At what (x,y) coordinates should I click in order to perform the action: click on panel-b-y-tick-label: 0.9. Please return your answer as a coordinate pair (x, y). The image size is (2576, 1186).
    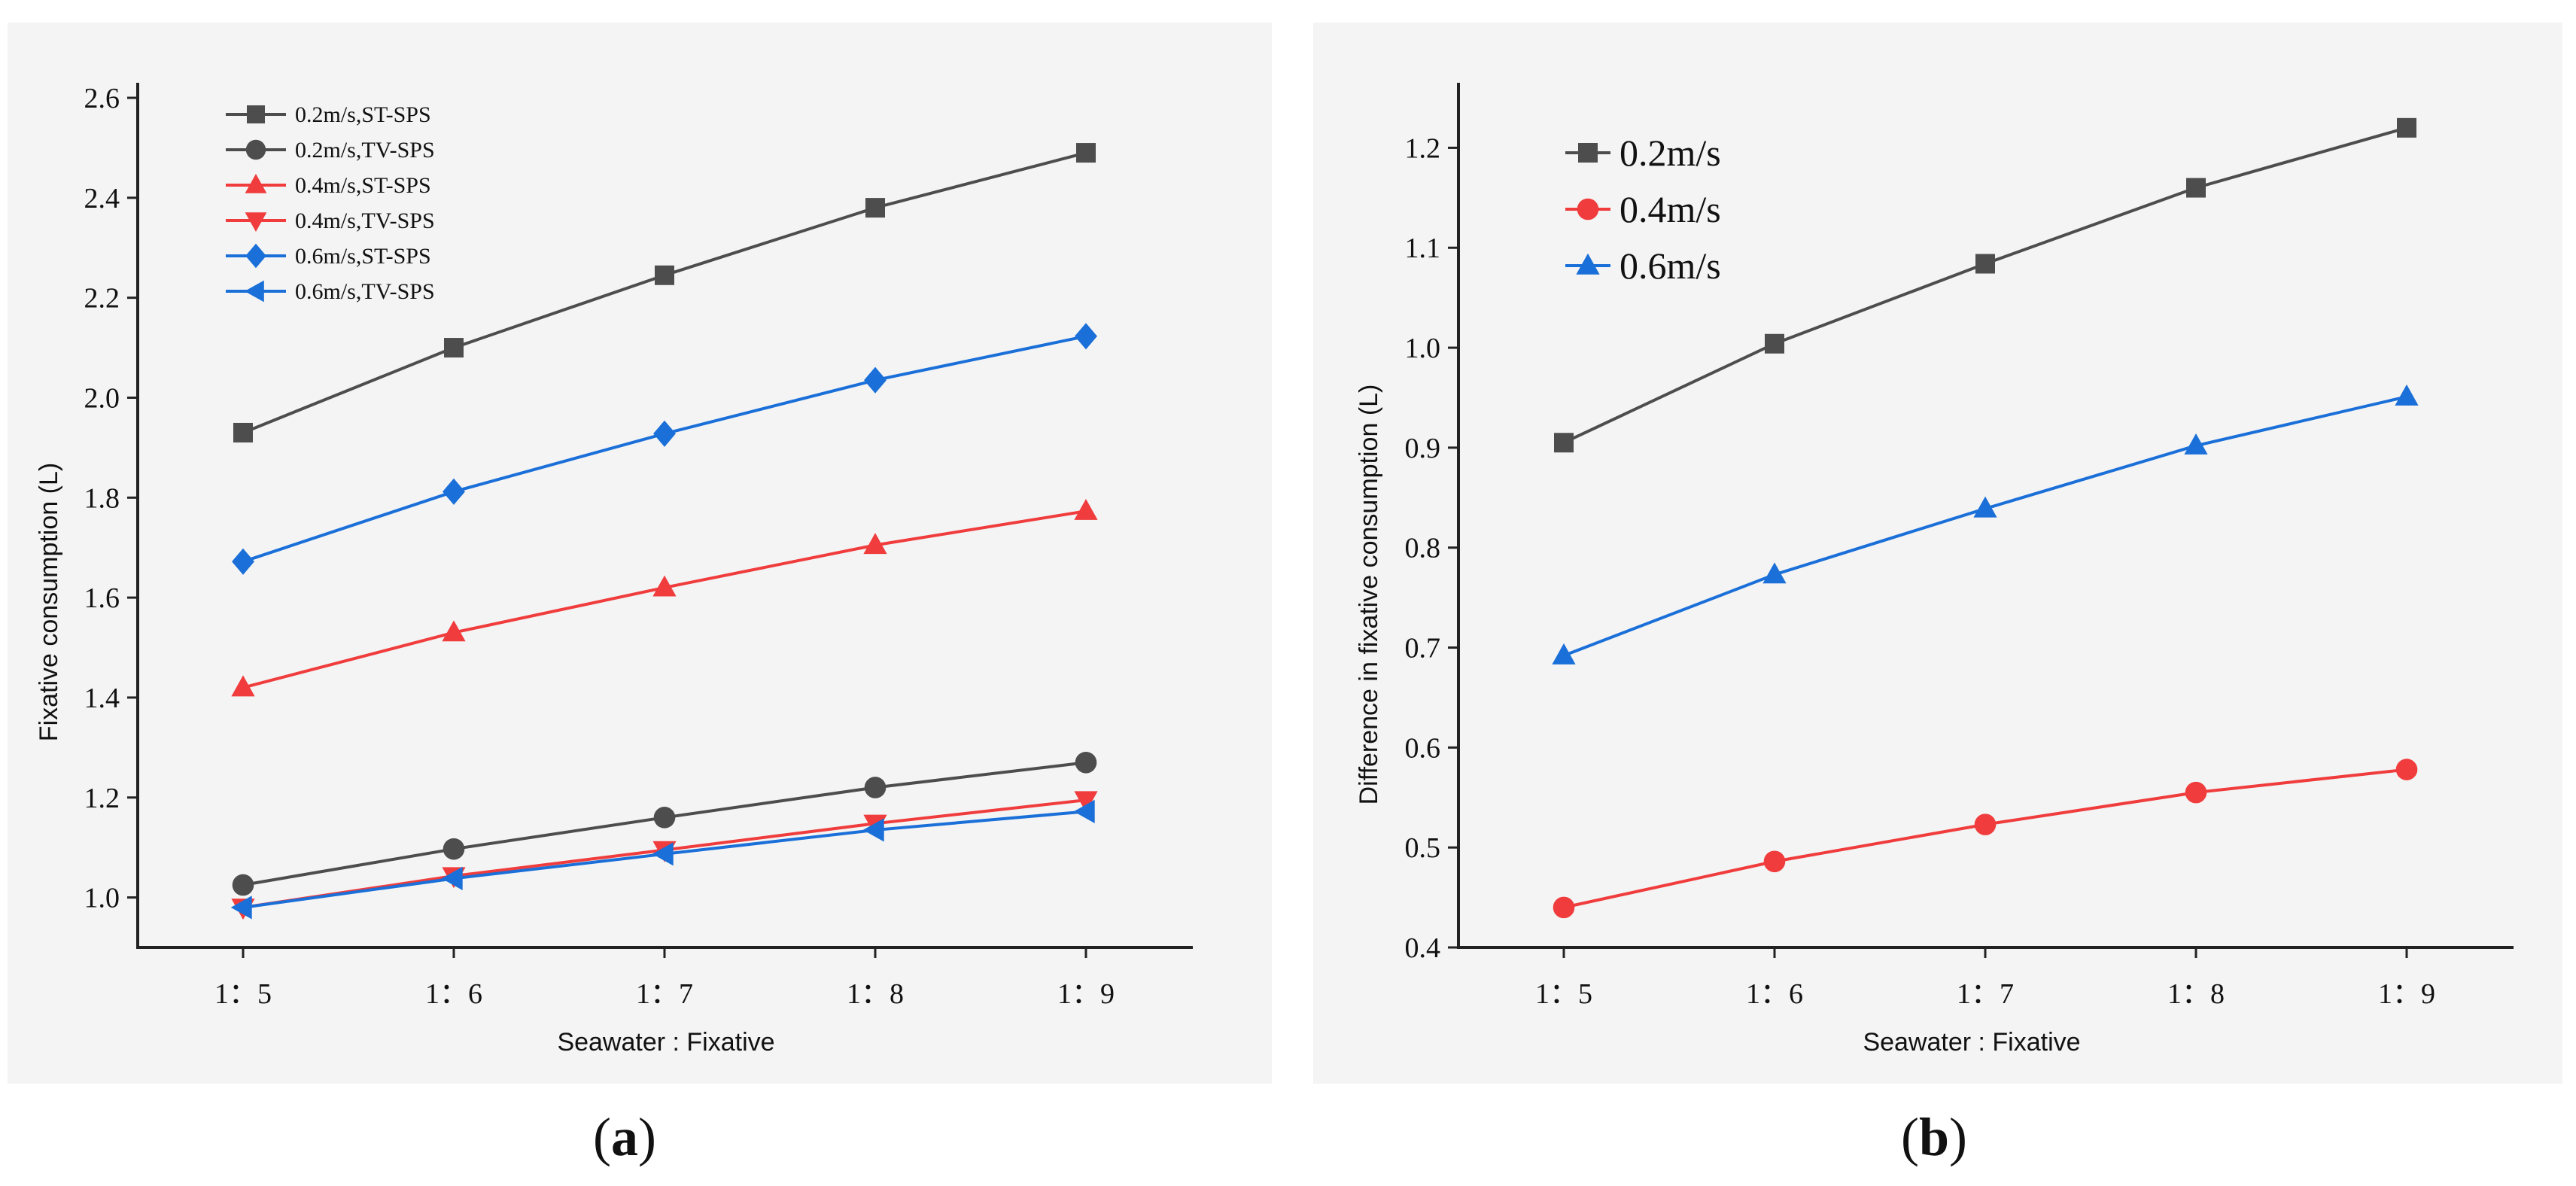
    Looking at the image, I should click on (1423, 448).